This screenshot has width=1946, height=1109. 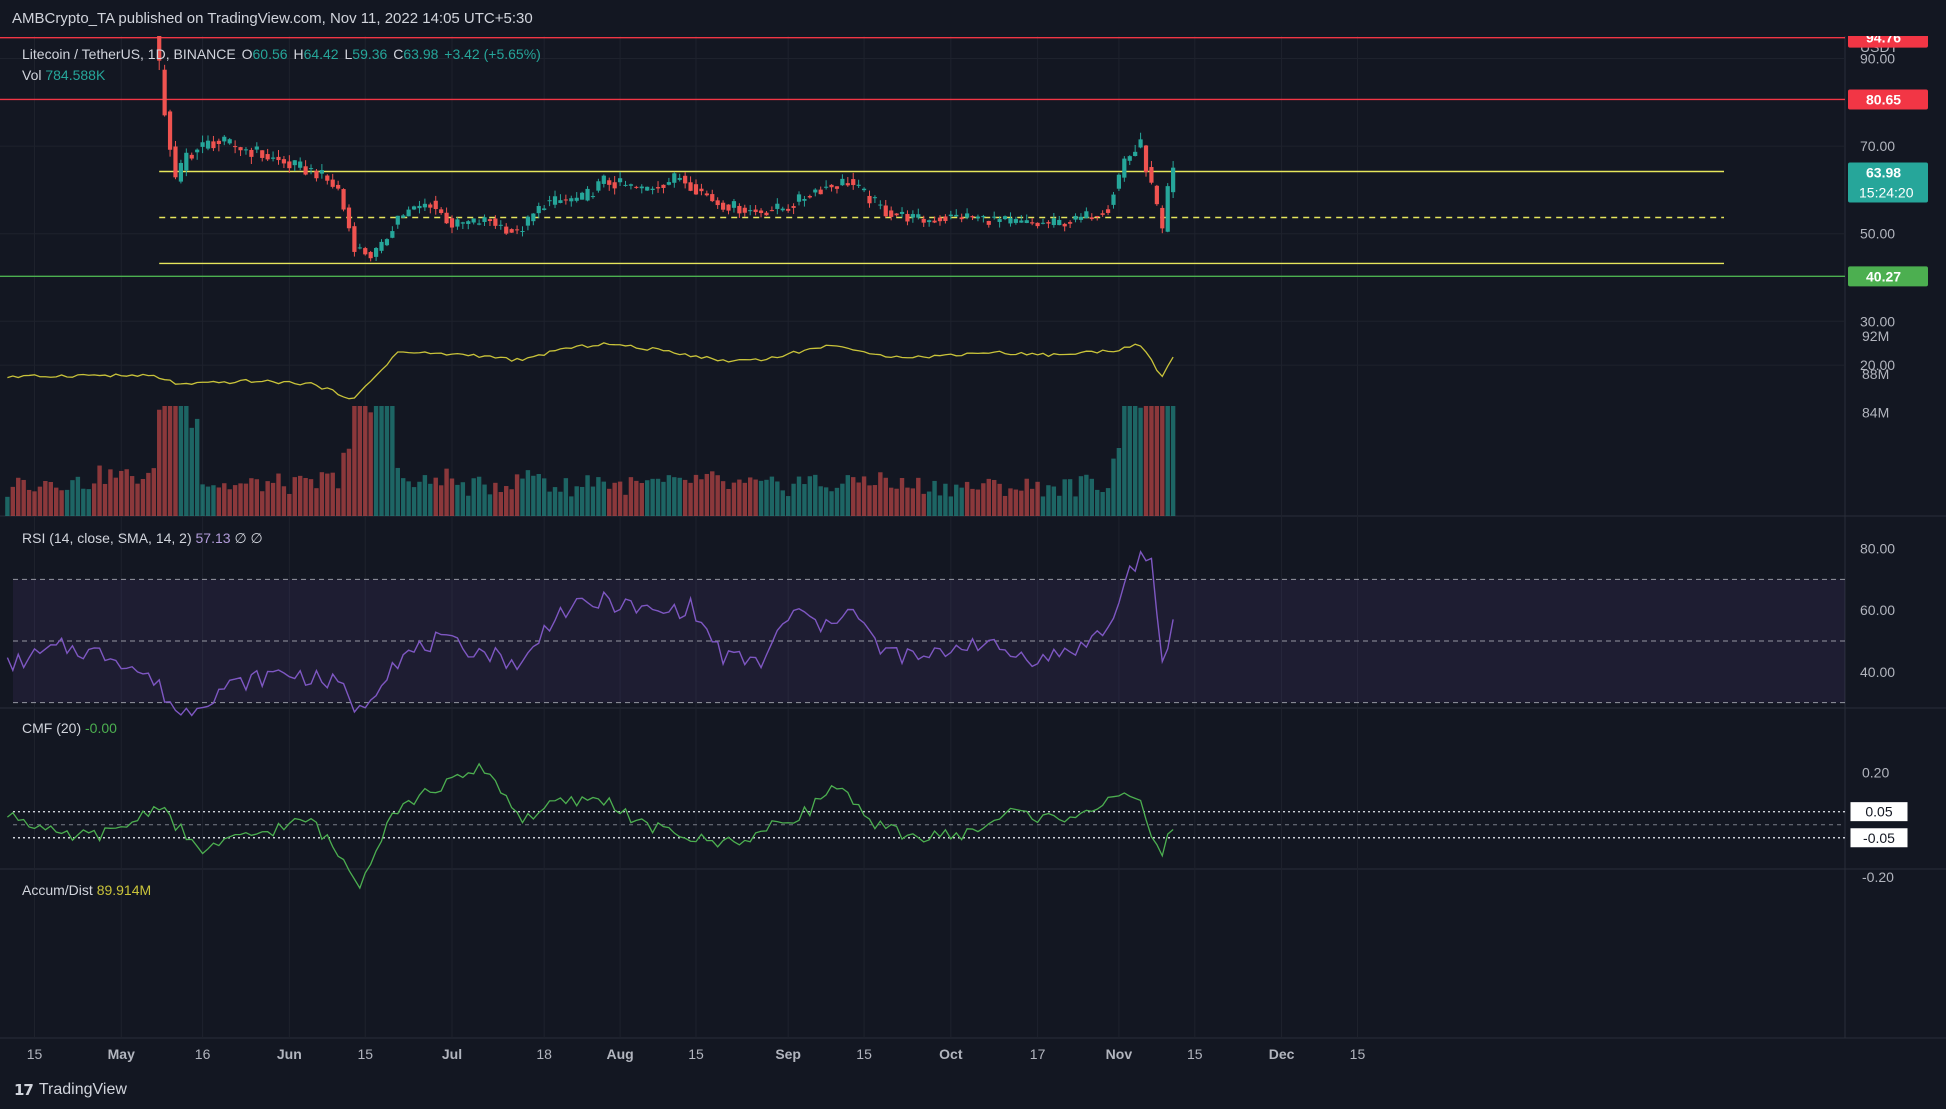 I want to click on cmf-marker-box, so click(x=1879, y=812).